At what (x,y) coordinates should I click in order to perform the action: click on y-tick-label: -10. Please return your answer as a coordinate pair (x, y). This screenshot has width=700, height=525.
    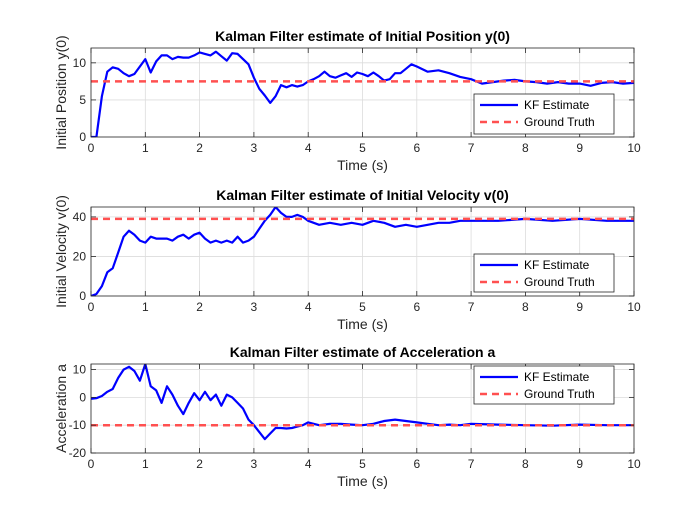
    Looking at the image, I should click on (78, 425).